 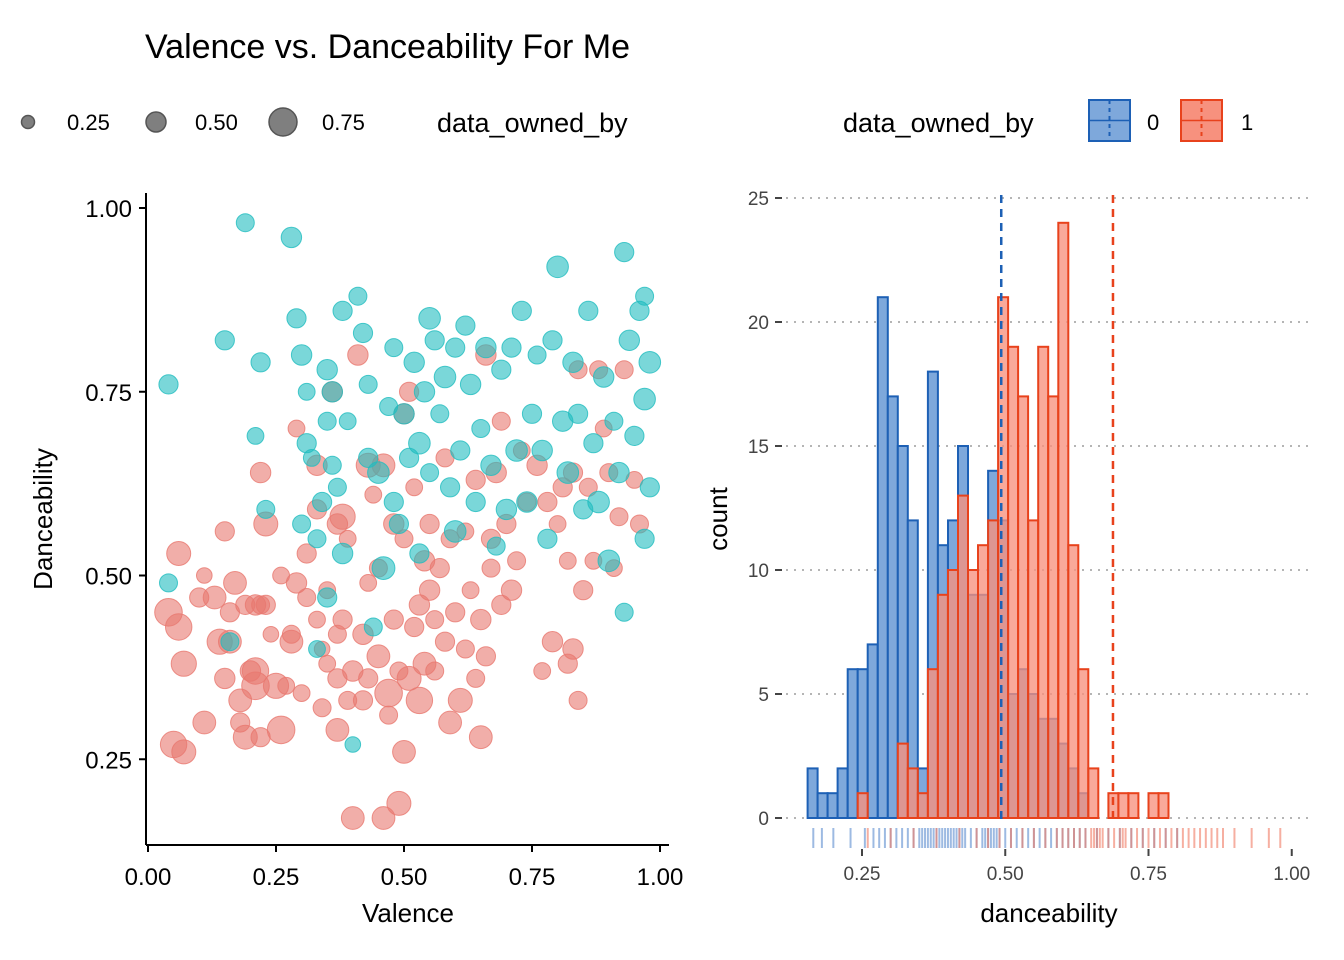 I want to click on size-legend: 0.25 0.50 0.75 data_owned_by, so click(x=324, y=122).